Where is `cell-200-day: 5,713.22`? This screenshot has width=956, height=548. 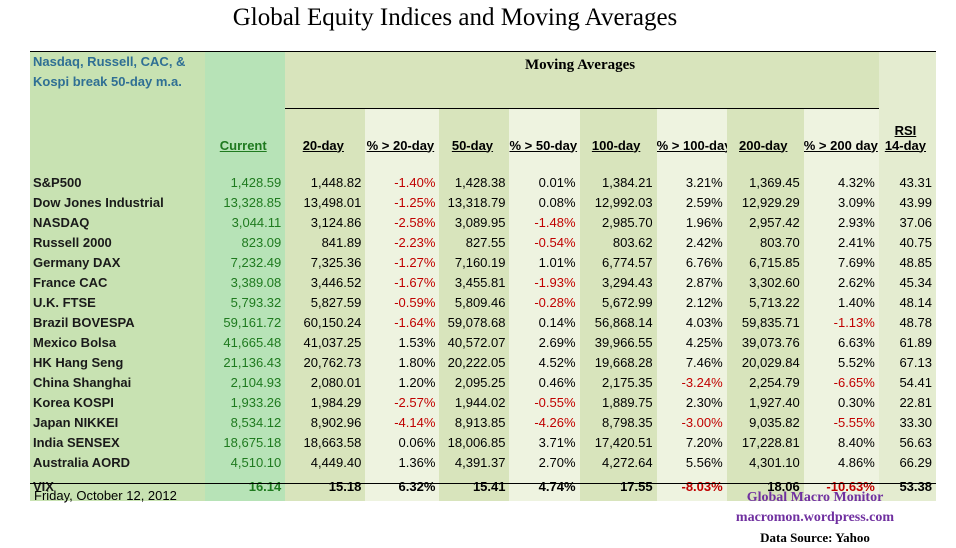 cell-200-day: 5,713.22 is located at coordinates (765, 302).